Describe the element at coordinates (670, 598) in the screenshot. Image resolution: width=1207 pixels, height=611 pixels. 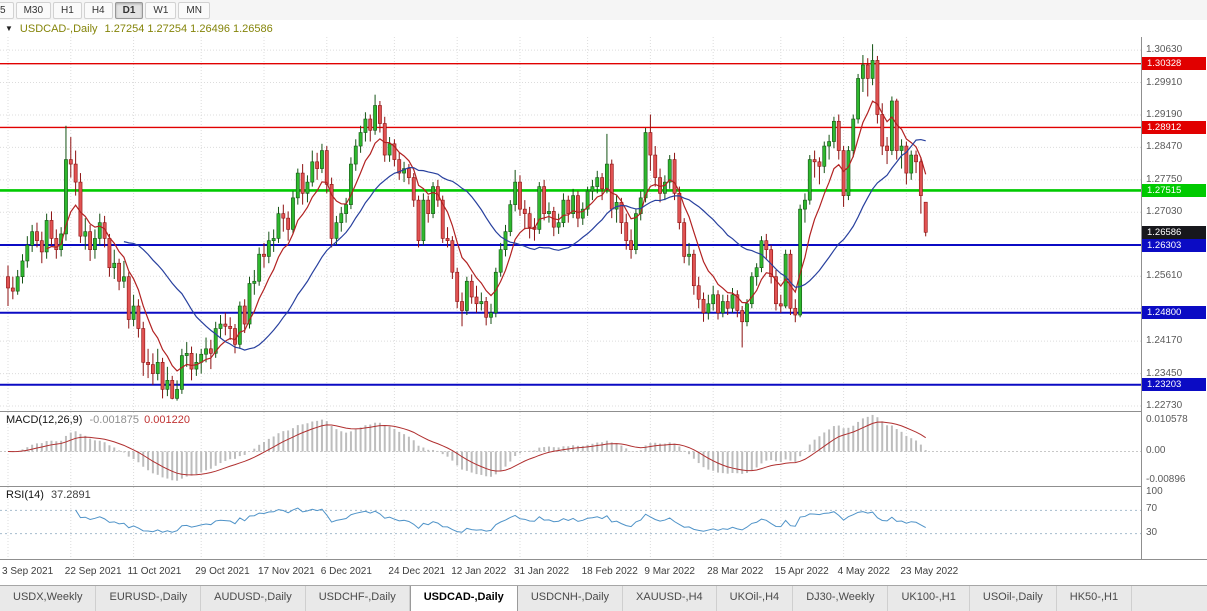
I see `chart-tab-xauusd: XAUUSD-,H4` at that location.